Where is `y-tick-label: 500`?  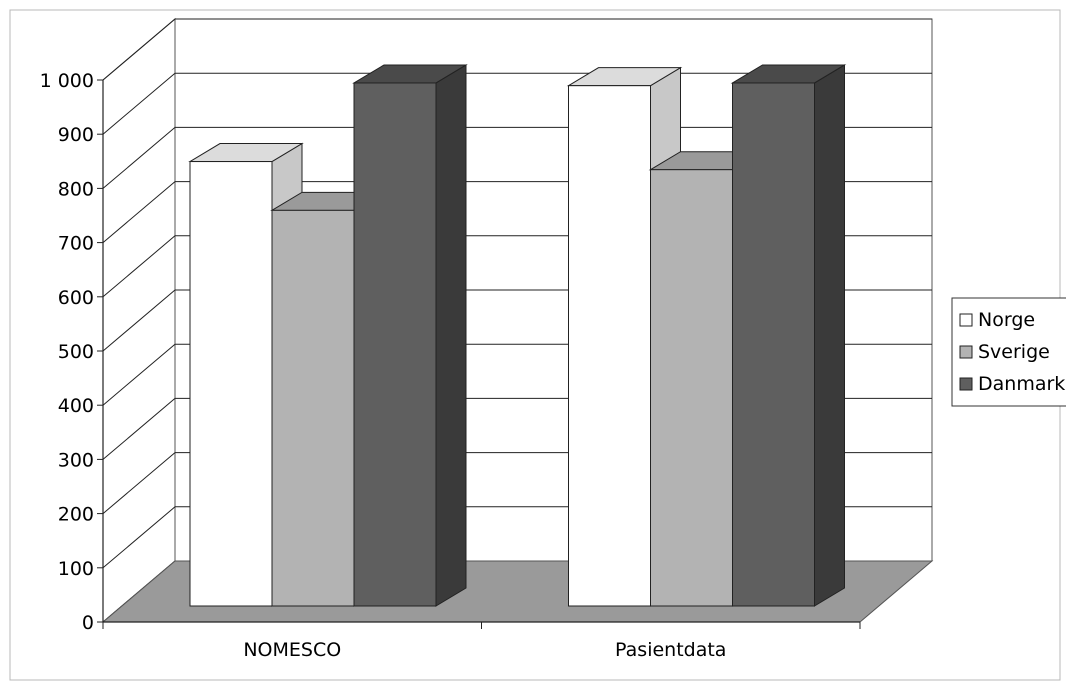 y-tick-label: 500 is located at coordinates (76, 352).